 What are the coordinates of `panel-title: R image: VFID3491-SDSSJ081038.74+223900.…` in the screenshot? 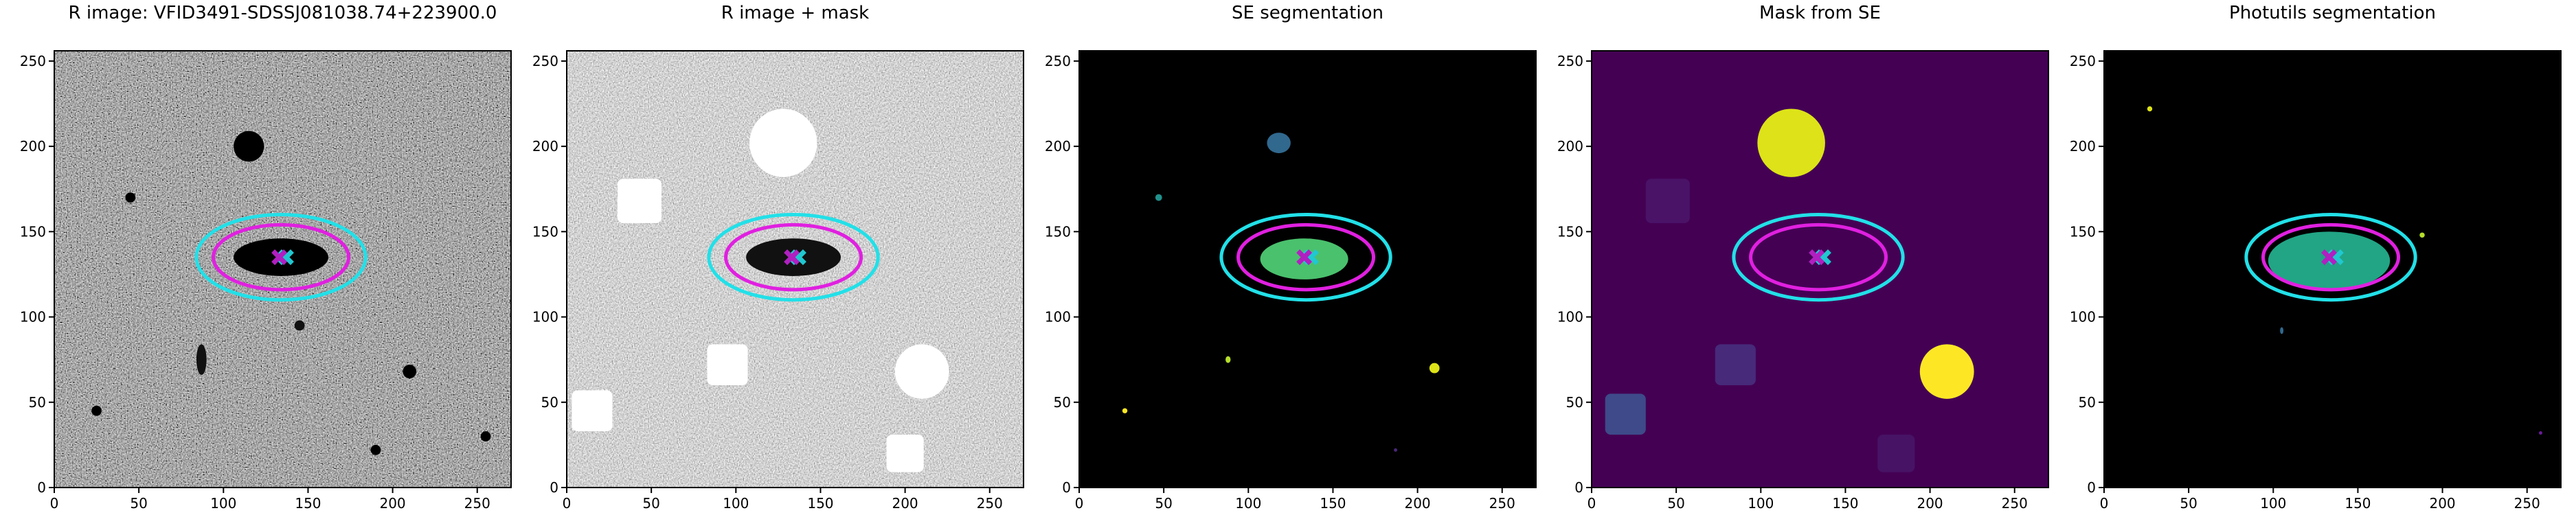 It's located at (283, 13).